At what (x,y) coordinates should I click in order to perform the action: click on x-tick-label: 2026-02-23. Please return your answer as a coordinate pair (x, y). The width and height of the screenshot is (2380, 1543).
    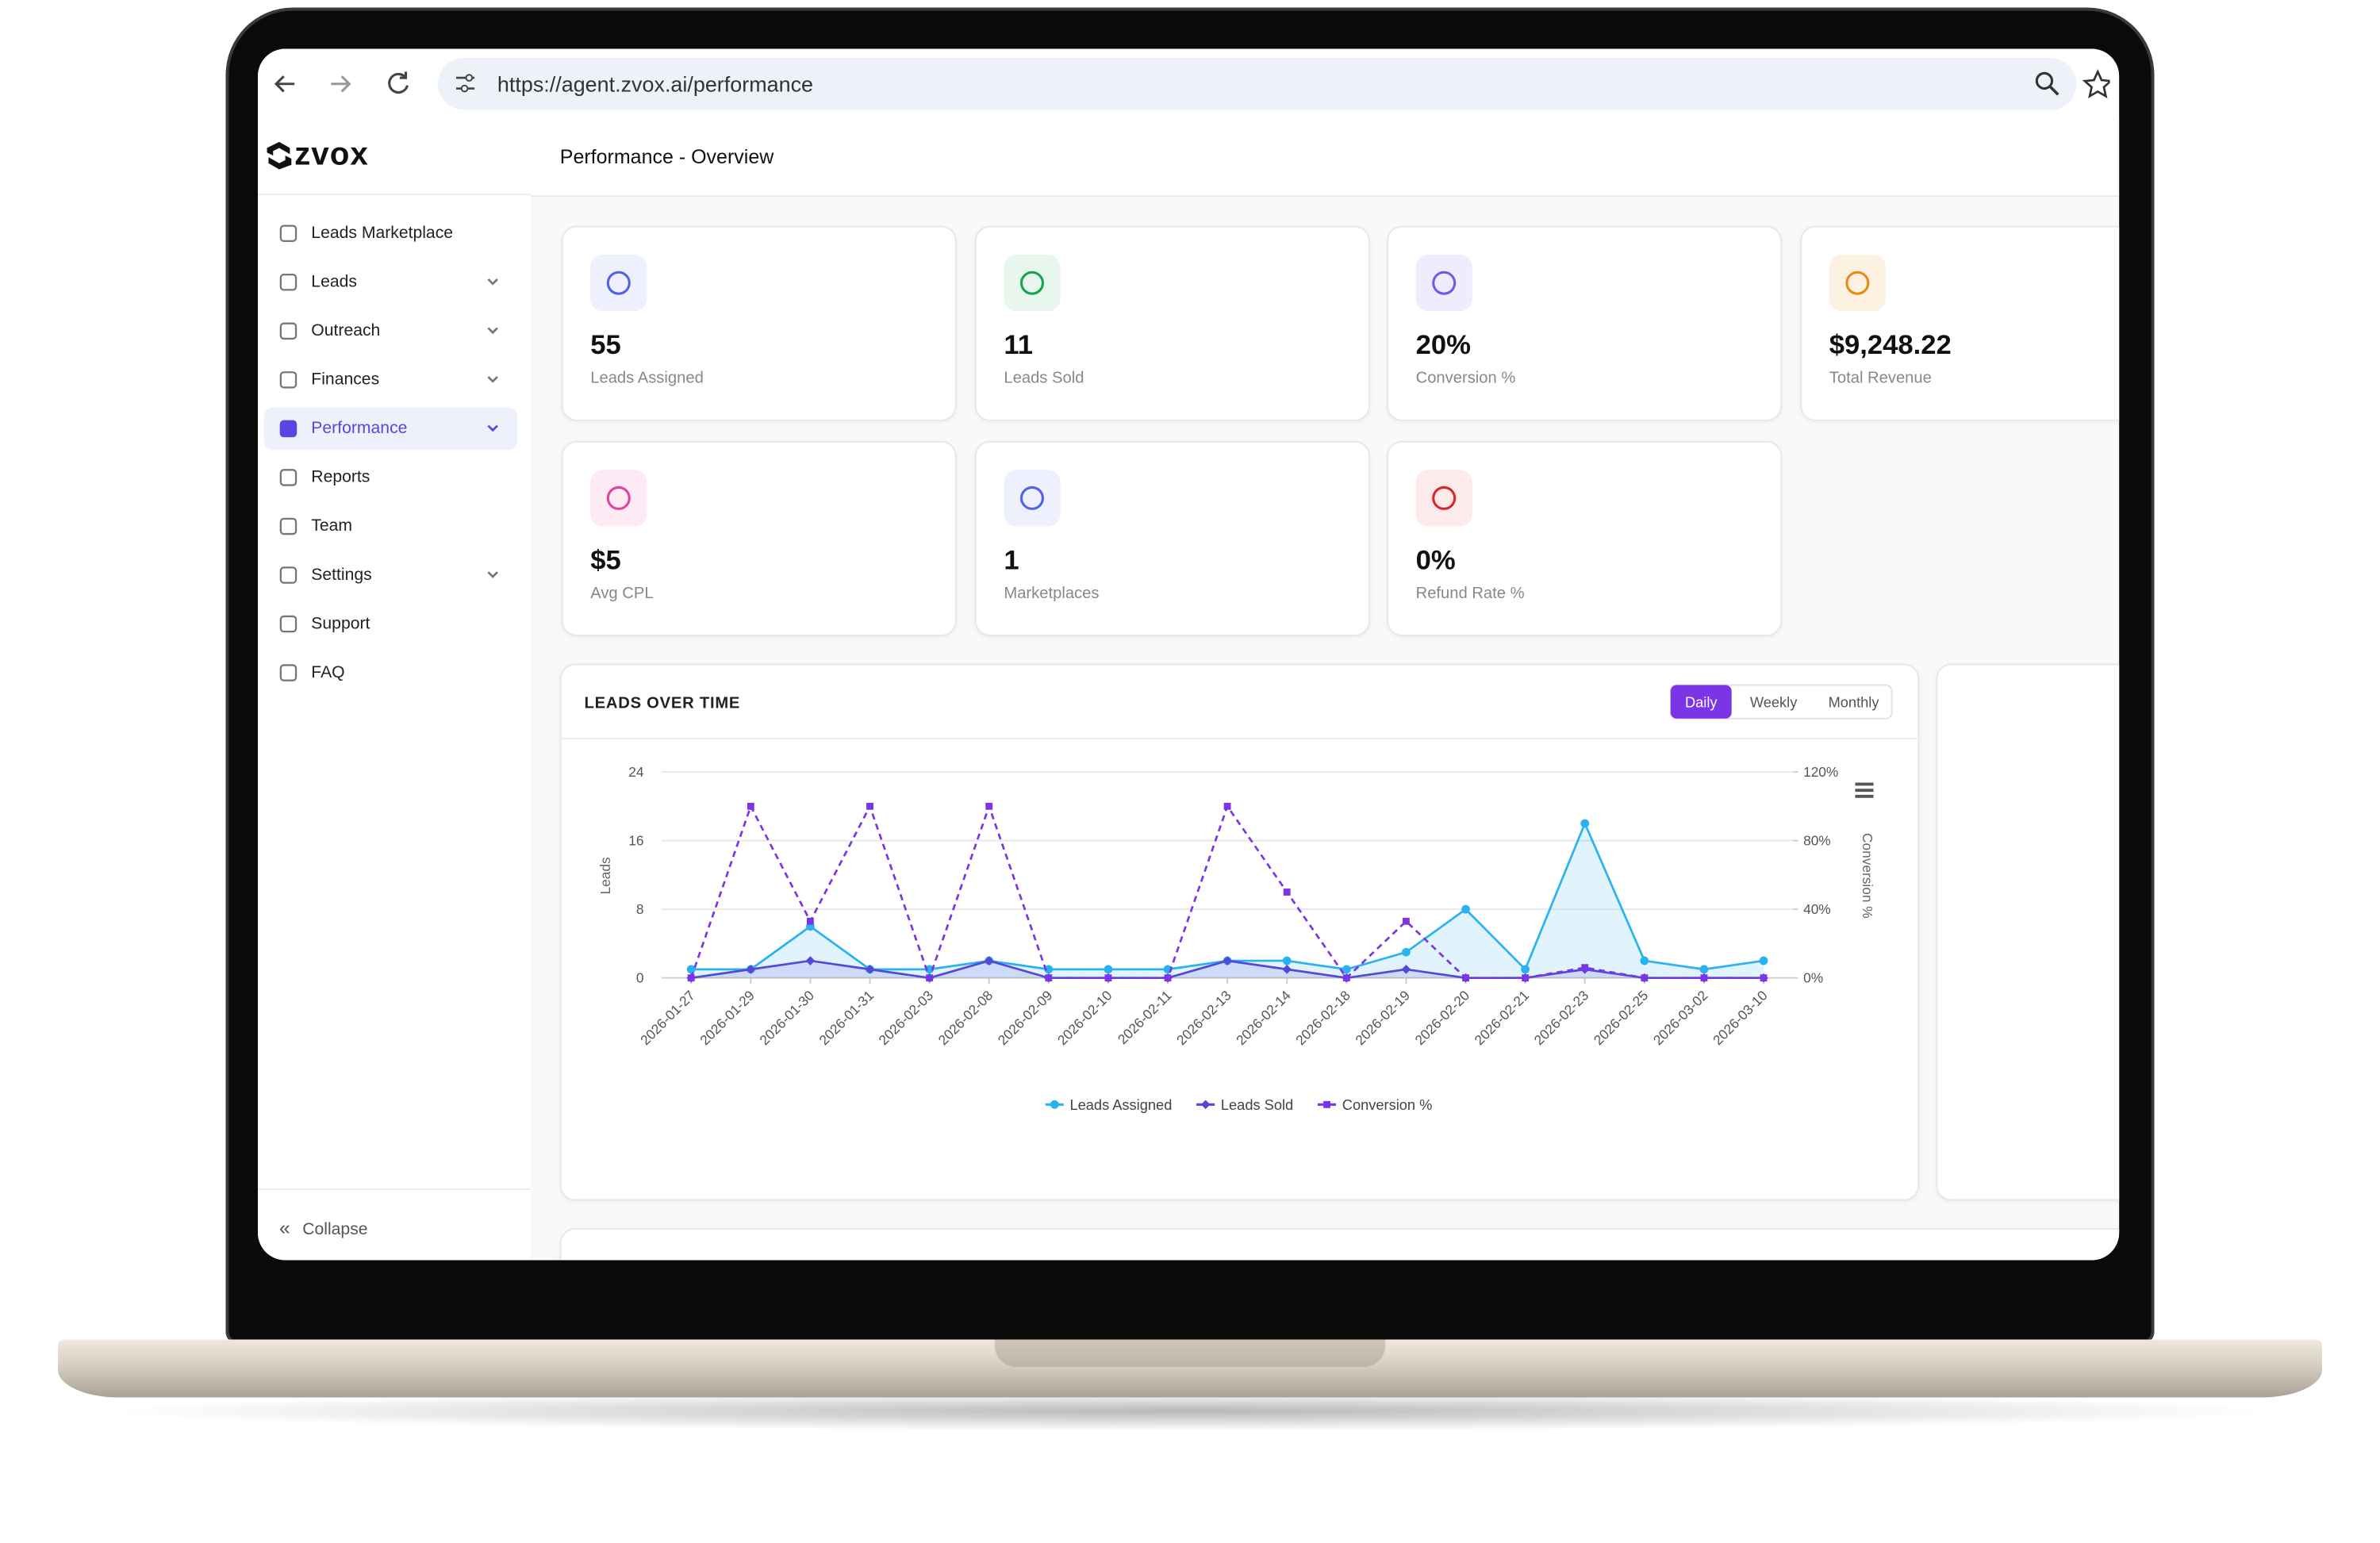
    Looking at the image, I should click on (1561, 1017).